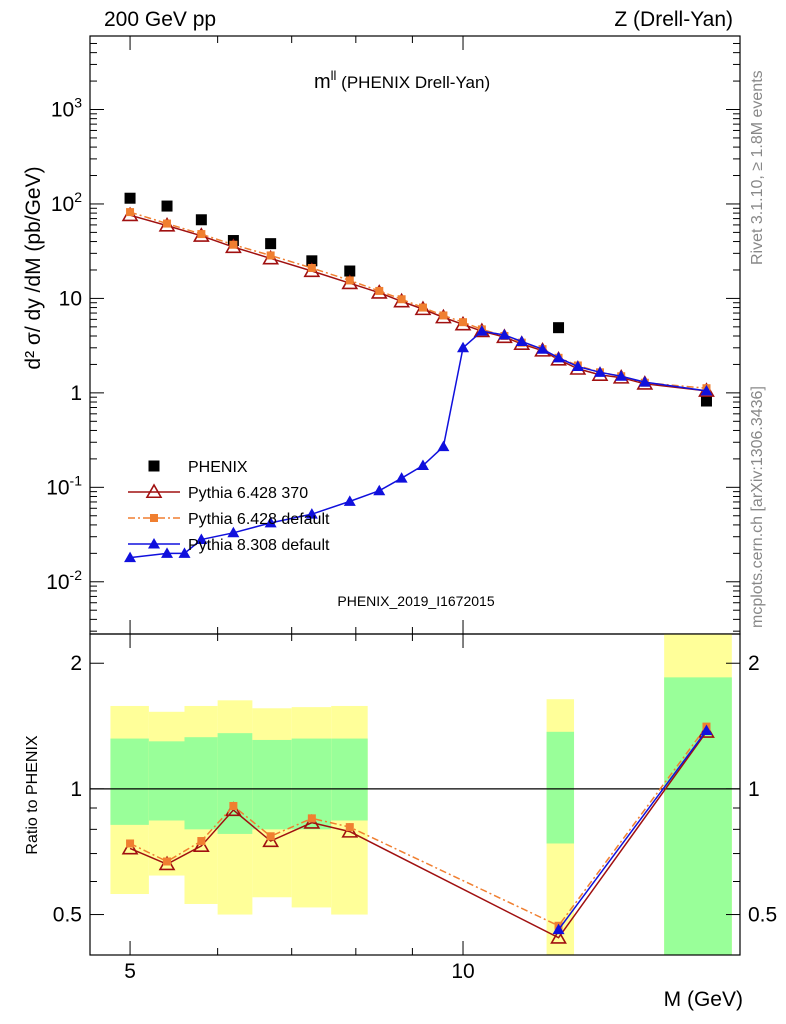 This screenshot has width=786, height=1024. What do you see at coordinates (76, 393) in the screenshot?
I see `y-tick-label-2: 1` at bounding box center [76, 393].